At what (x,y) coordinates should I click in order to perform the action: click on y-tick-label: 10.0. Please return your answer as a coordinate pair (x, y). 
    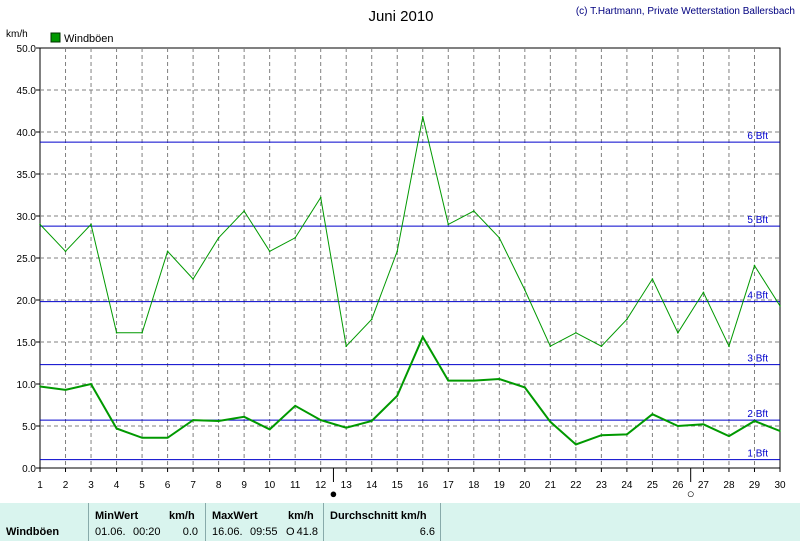
    Looking at the image, I should click on (27, 385).